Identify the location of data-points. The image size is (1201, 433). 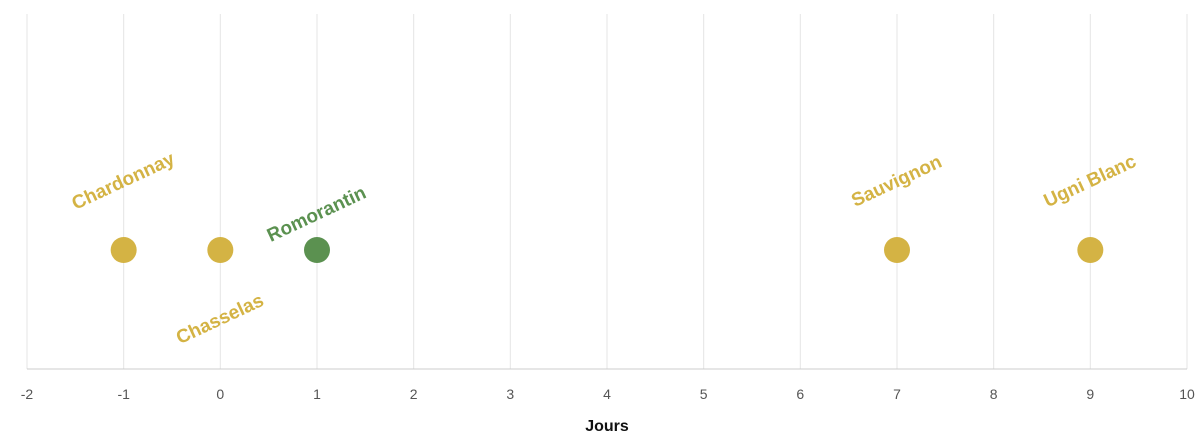
(607, 250).